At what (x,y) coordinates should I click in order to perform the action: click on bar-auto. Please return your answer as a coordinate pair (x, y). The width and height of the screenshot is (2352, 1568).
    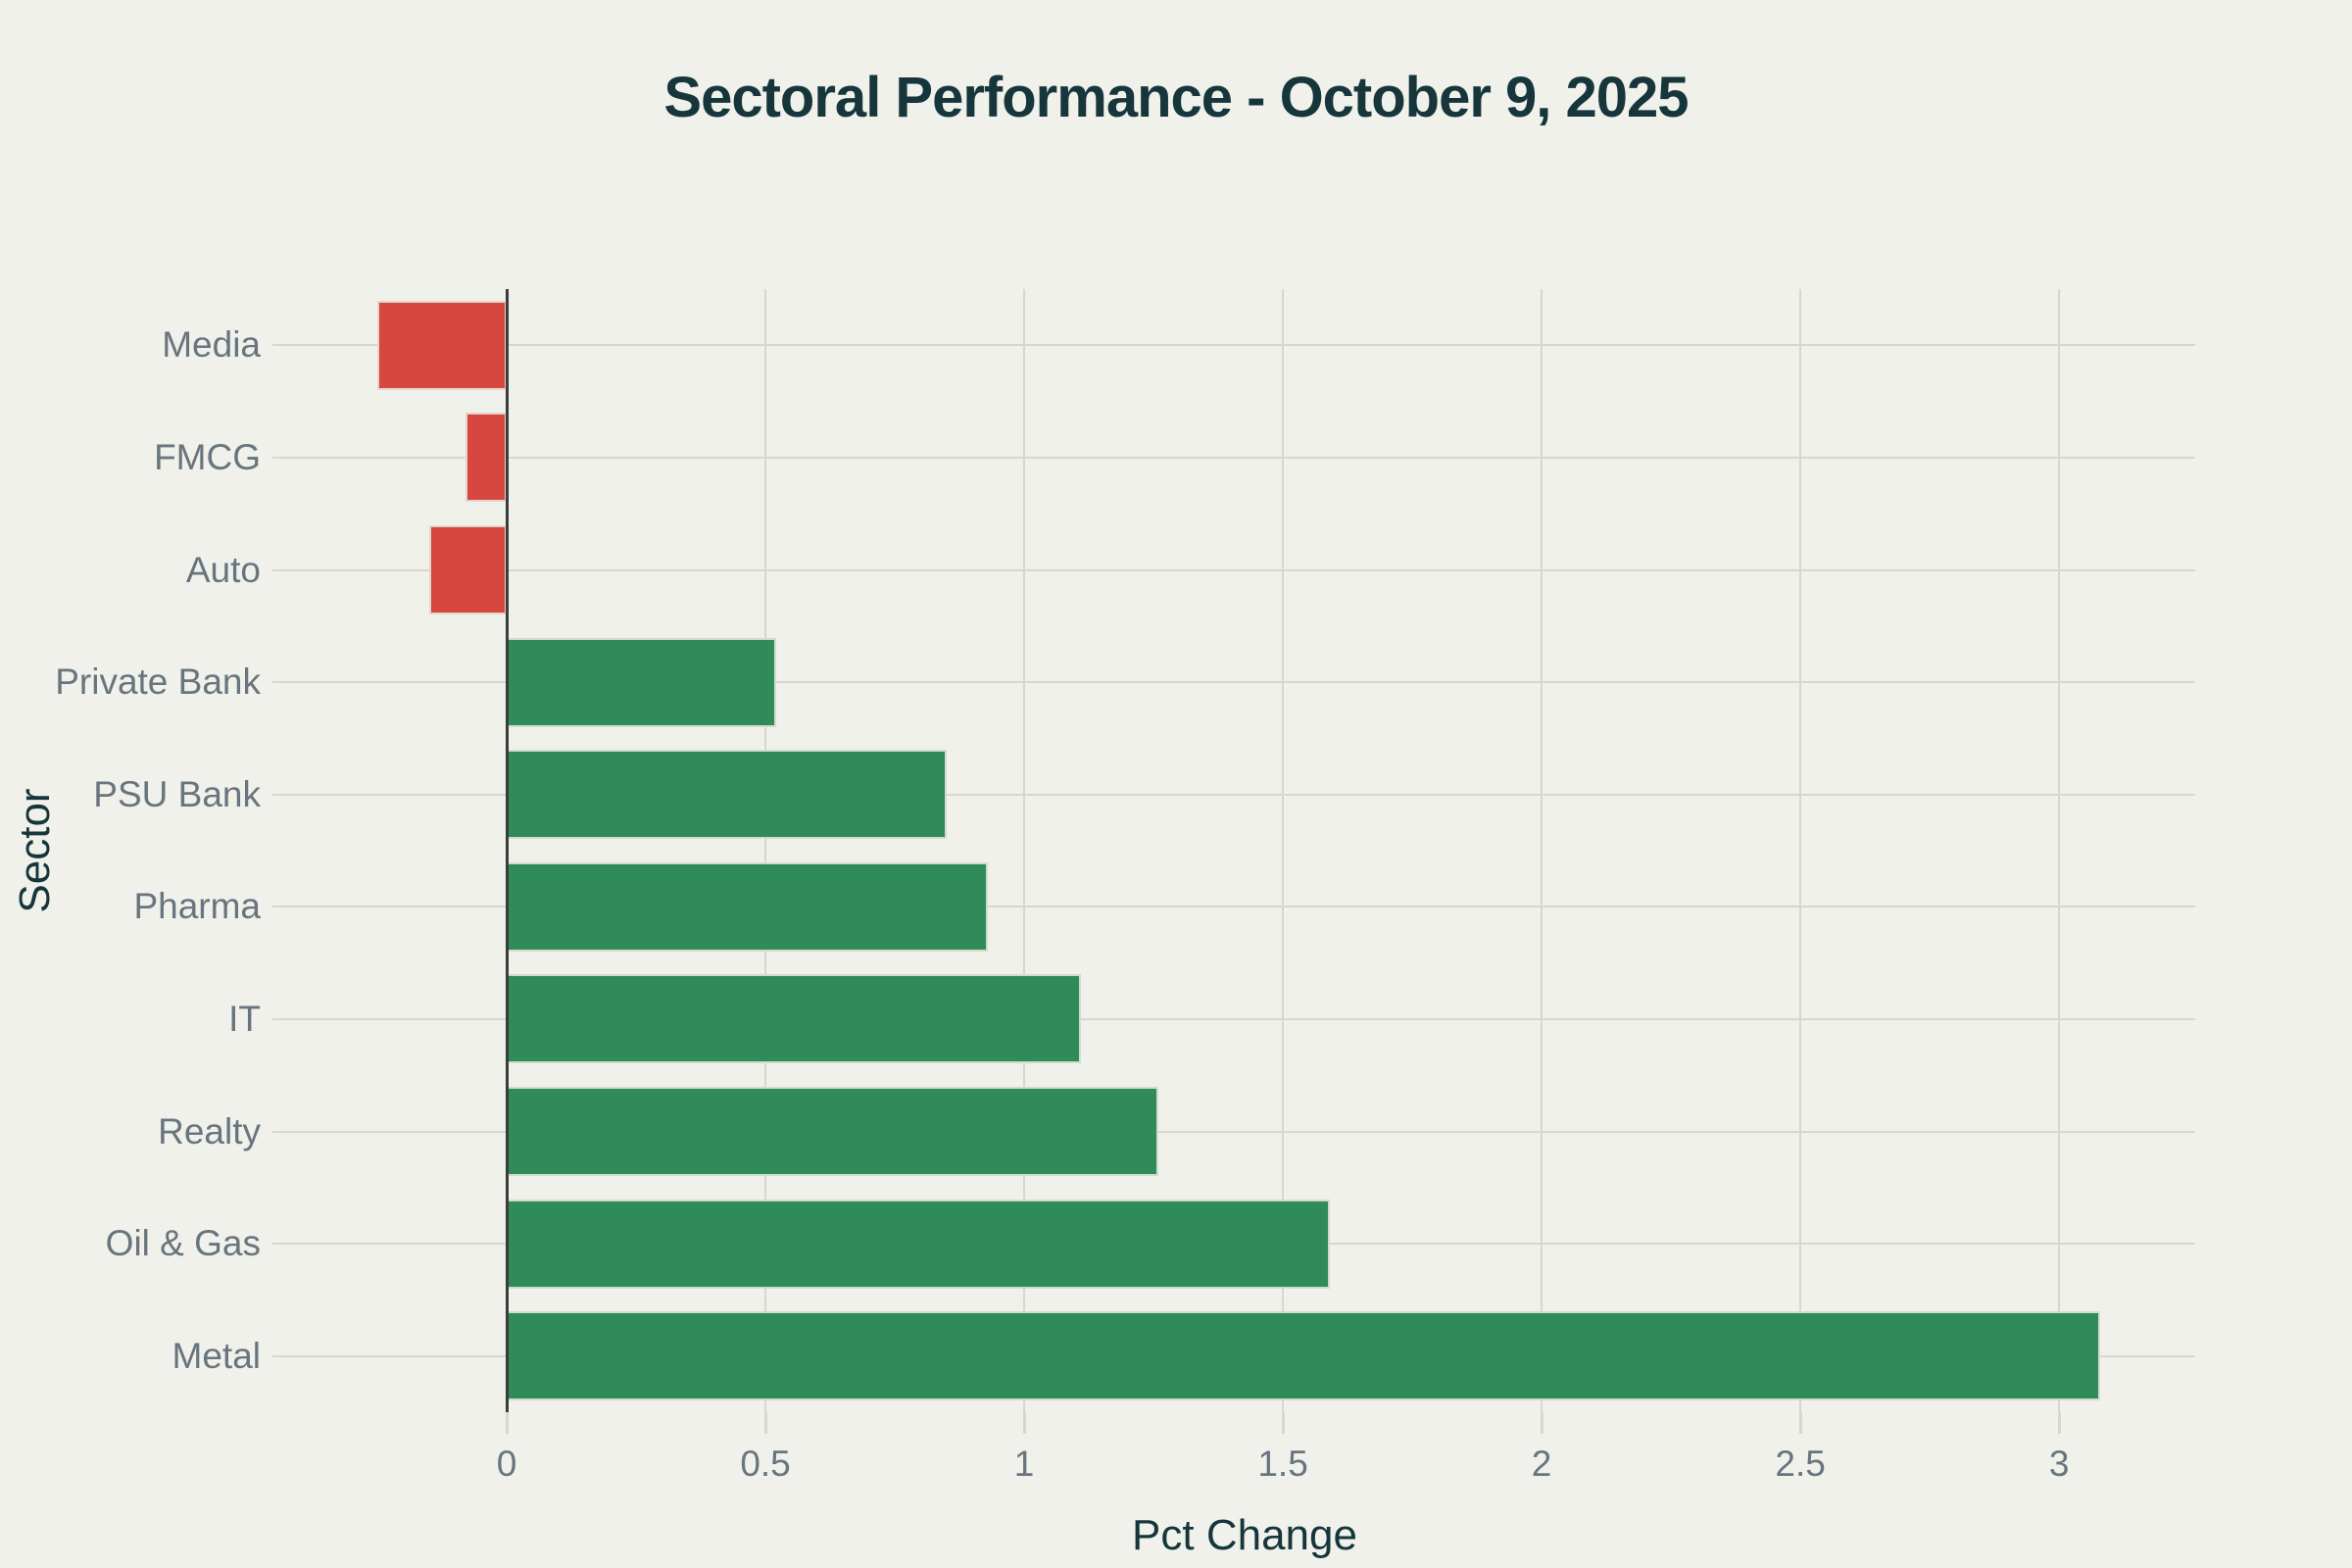
    Looking at the image, I should click on (468, 569).